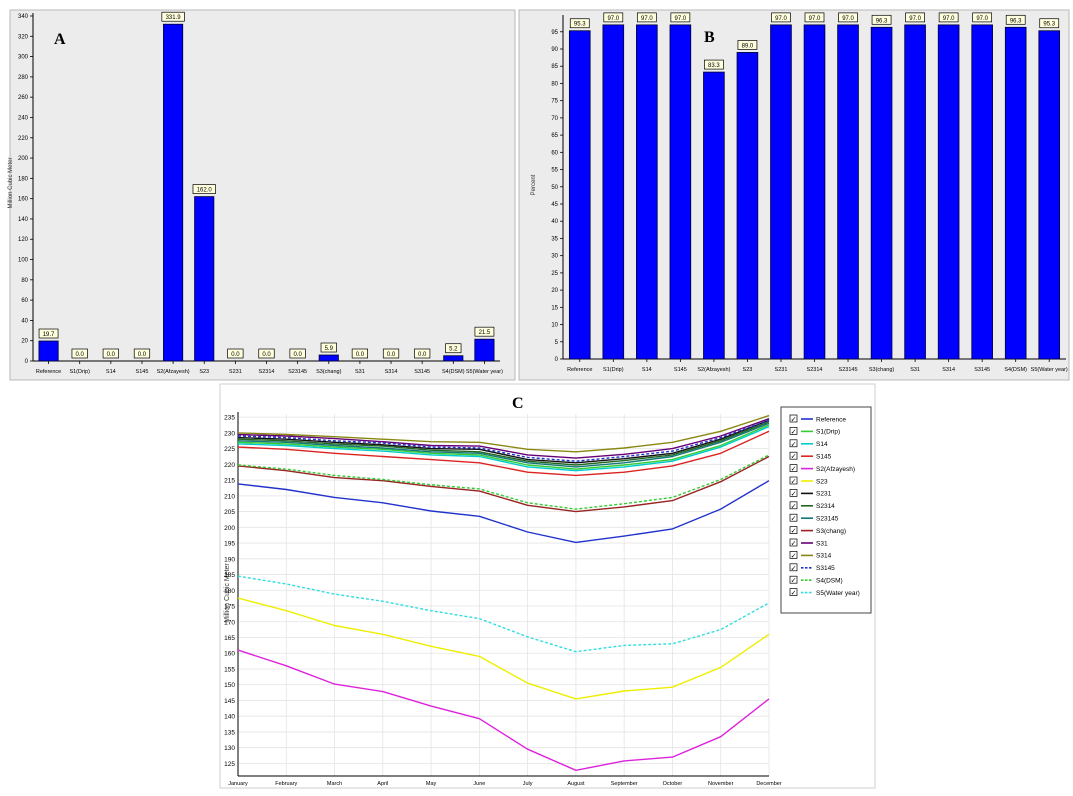 The image size is (1073, 796). What do you see at coordinates (48, 372) in the screenshot?
I see `x-tick-label-a: Reference` at bounding box center [48, 372].